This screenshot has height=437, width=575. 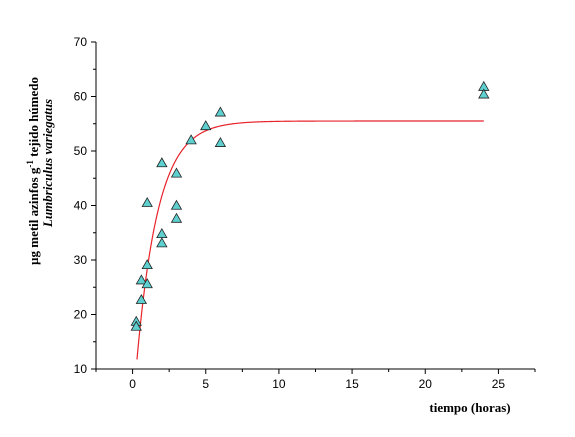 What do you see at coordinates (47, 163) in the screenshot?
I see `y-axis-title-line2: Lumbriculus variegatus` at bounding box center [47, 163].